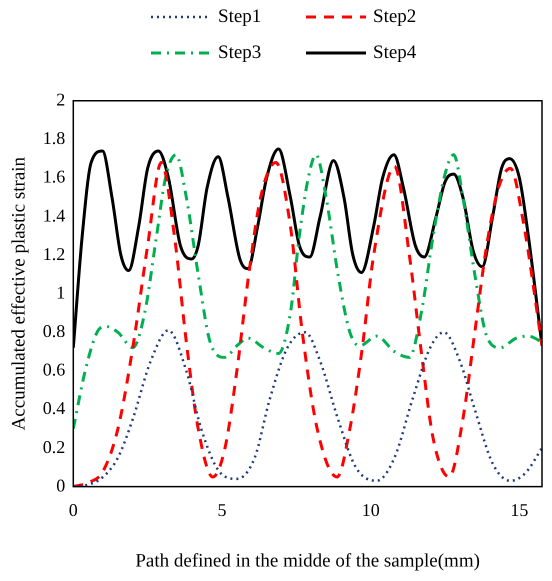 The image size is (552, 581). What do you see at coordinates (307, 561) in the screenshot?
I see `x-axis-title: Path defined in the midde of the sample(mm)` at bounding box center [307, 561].